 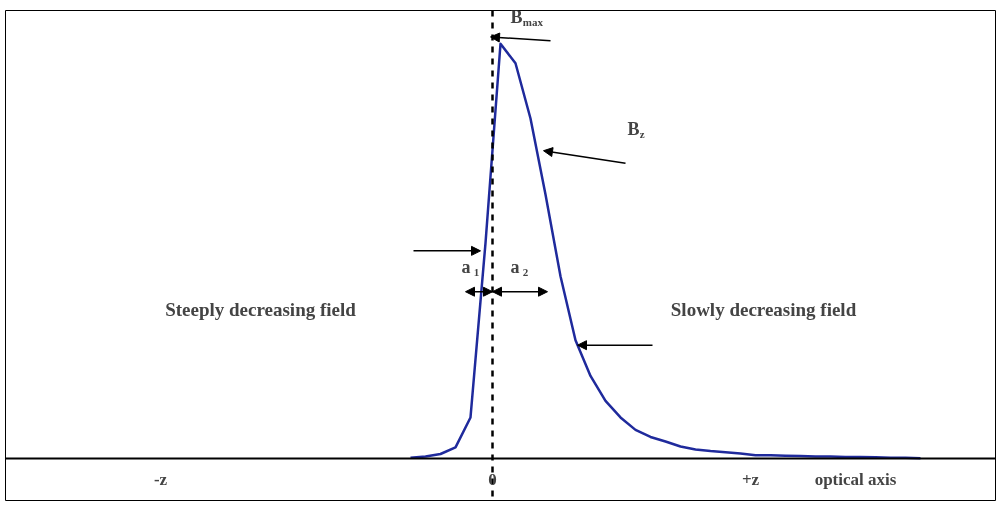 What do you see at coordinates (763, 309) in the screenshot?
I see `annotation: Slowly decreasing field` at bounding box center [763, 309].